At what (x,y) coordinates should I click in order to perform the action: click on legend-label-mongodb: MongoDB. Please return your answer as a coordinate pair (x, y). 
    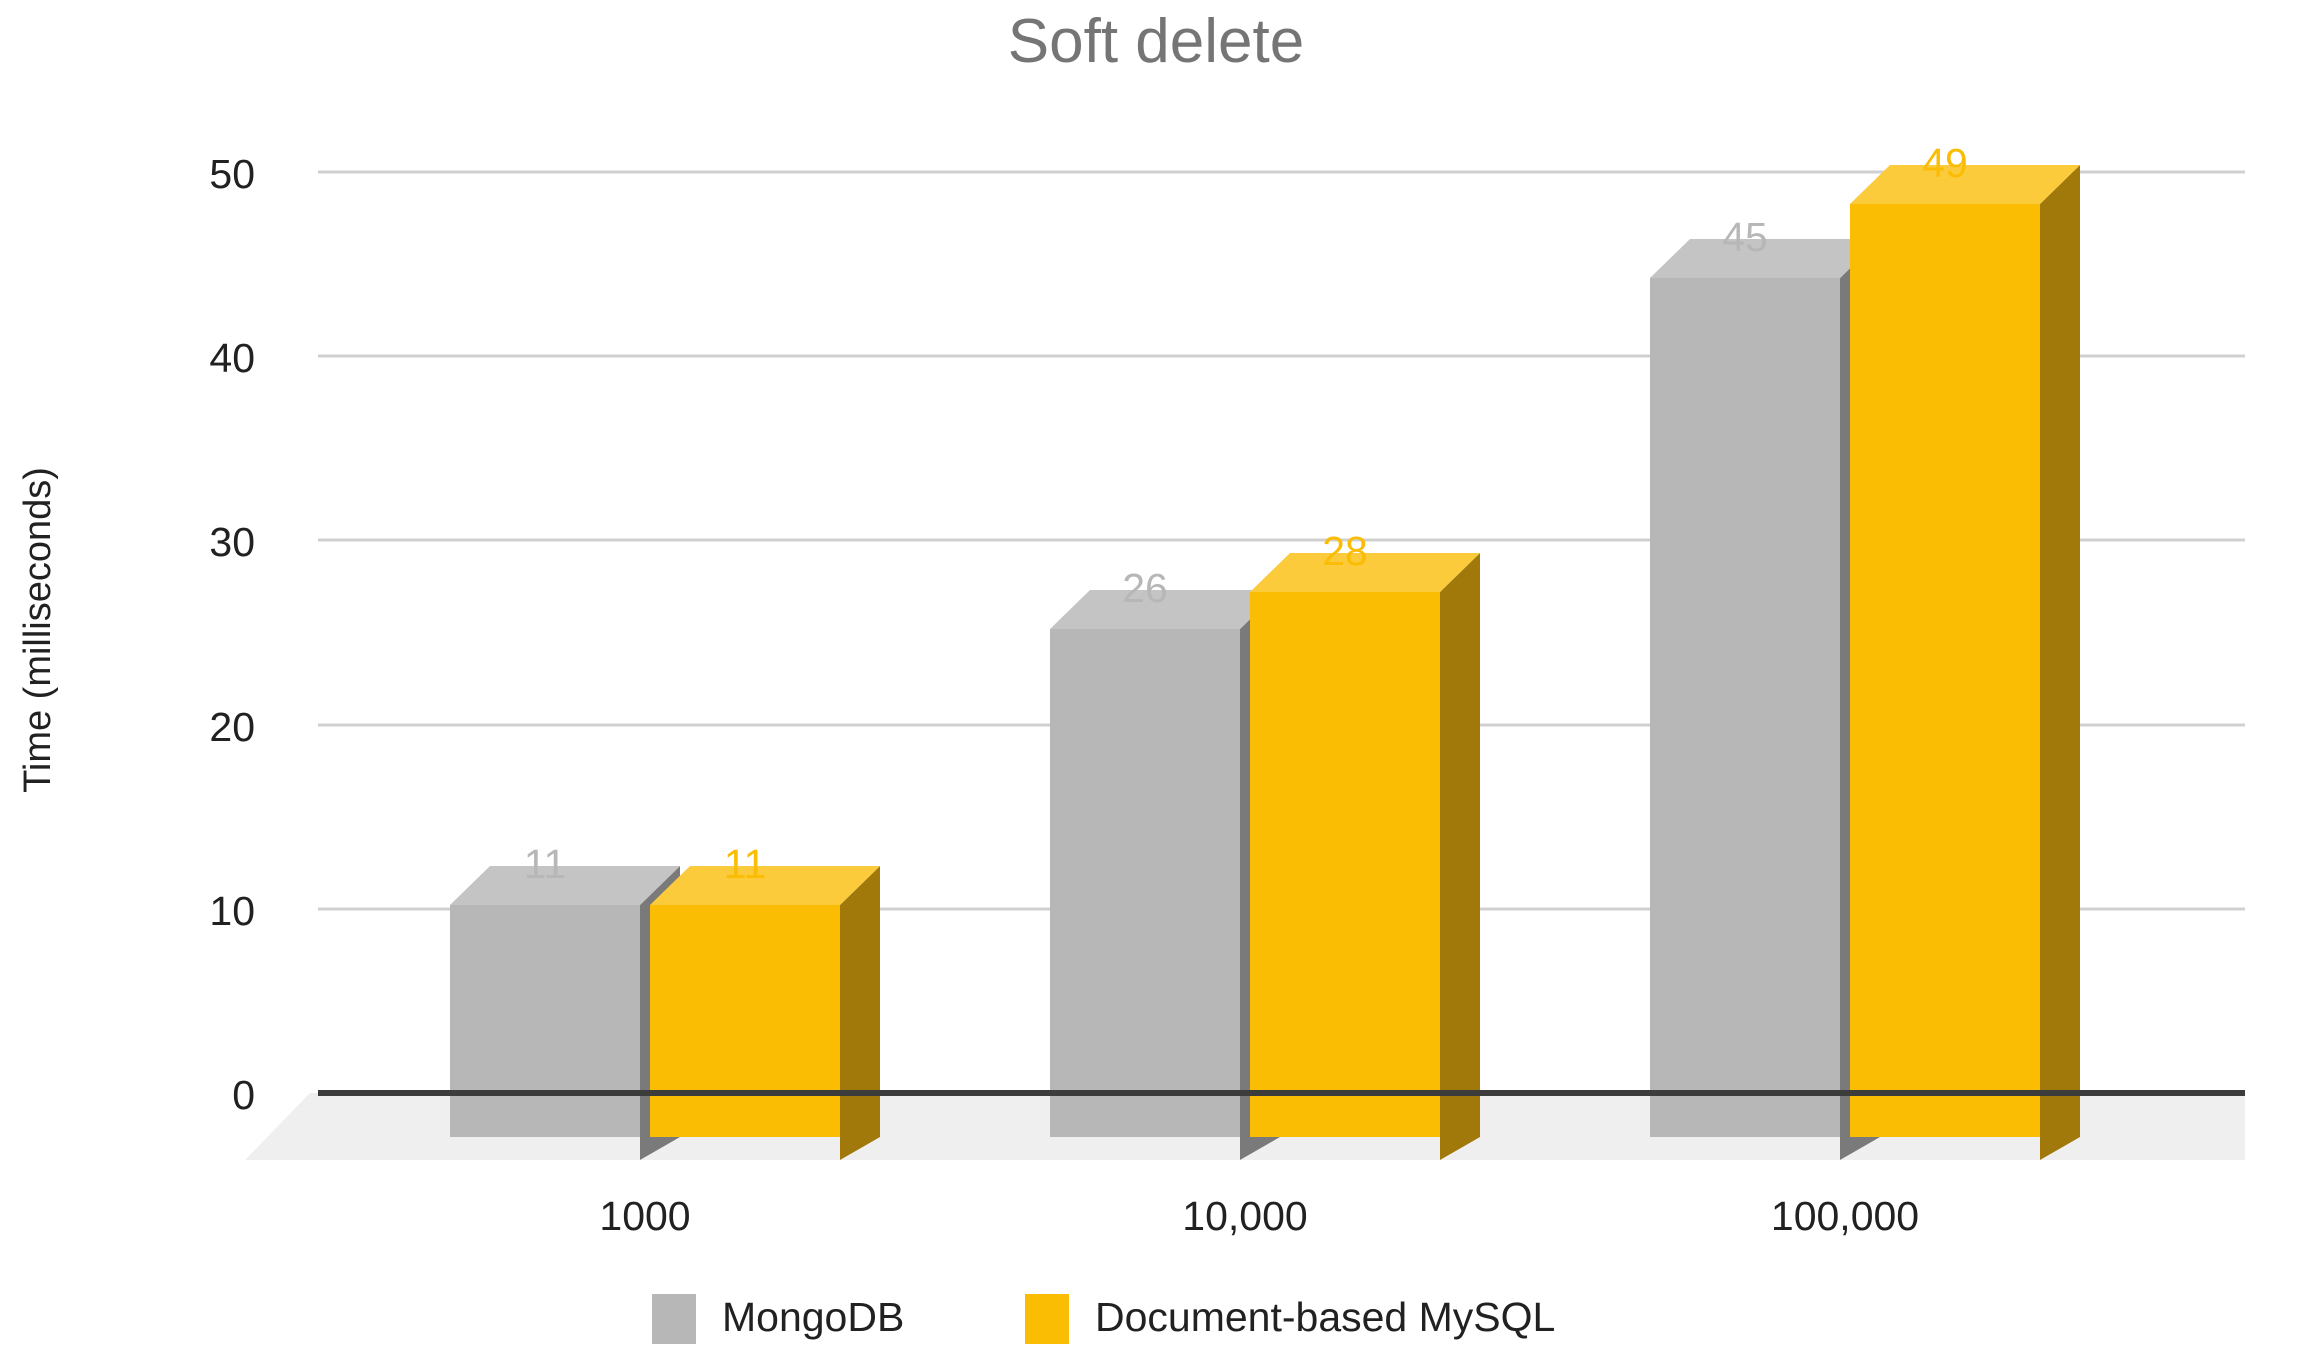
    Looking at the image, I should click on (813, 1317).